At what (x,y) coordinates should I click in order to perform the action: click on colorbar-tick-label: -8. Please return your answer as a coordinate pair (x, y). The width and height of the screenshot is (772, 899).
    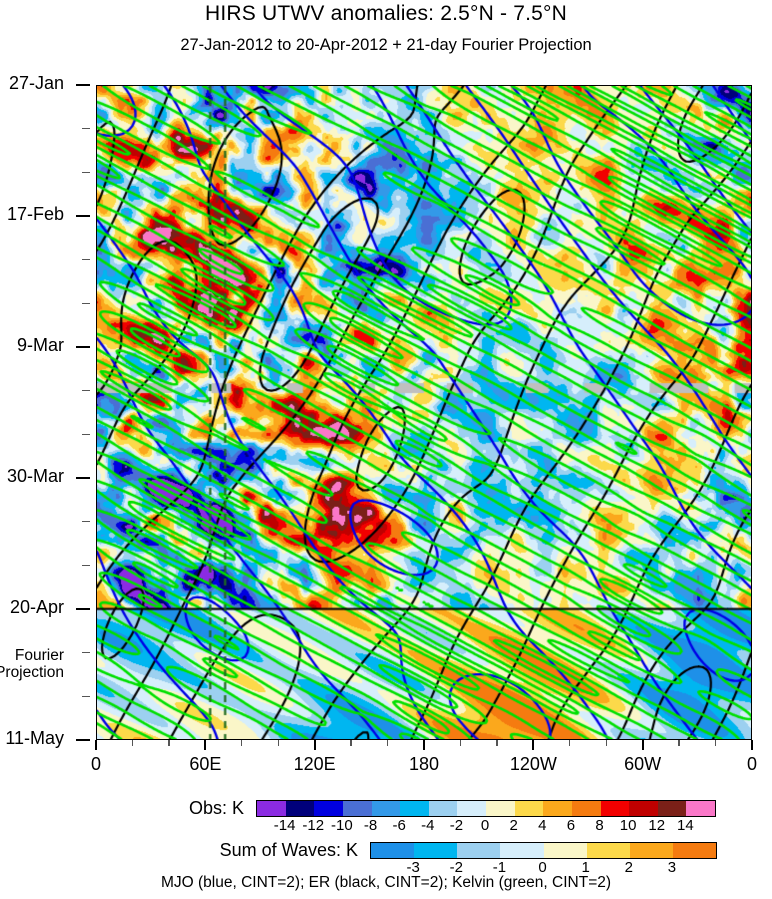
    Looking at the image, I should click on (370, 825).